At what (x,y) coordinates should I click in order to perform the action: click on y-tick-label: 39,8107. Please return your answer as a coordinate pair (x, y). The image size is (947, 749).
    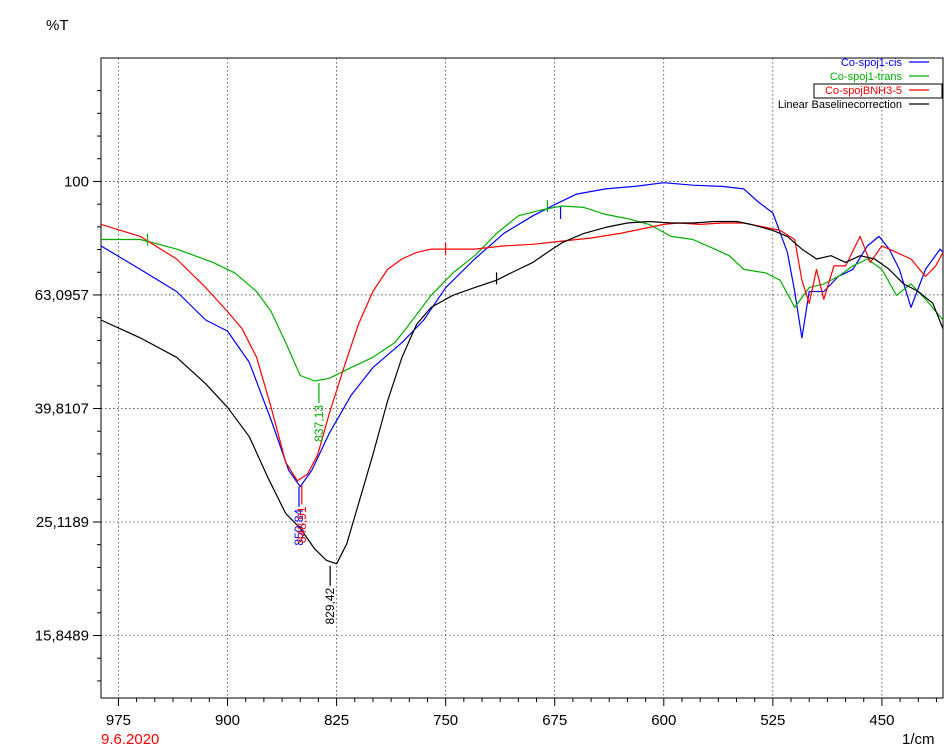
    Looking at the image, I should click on (62, 408).